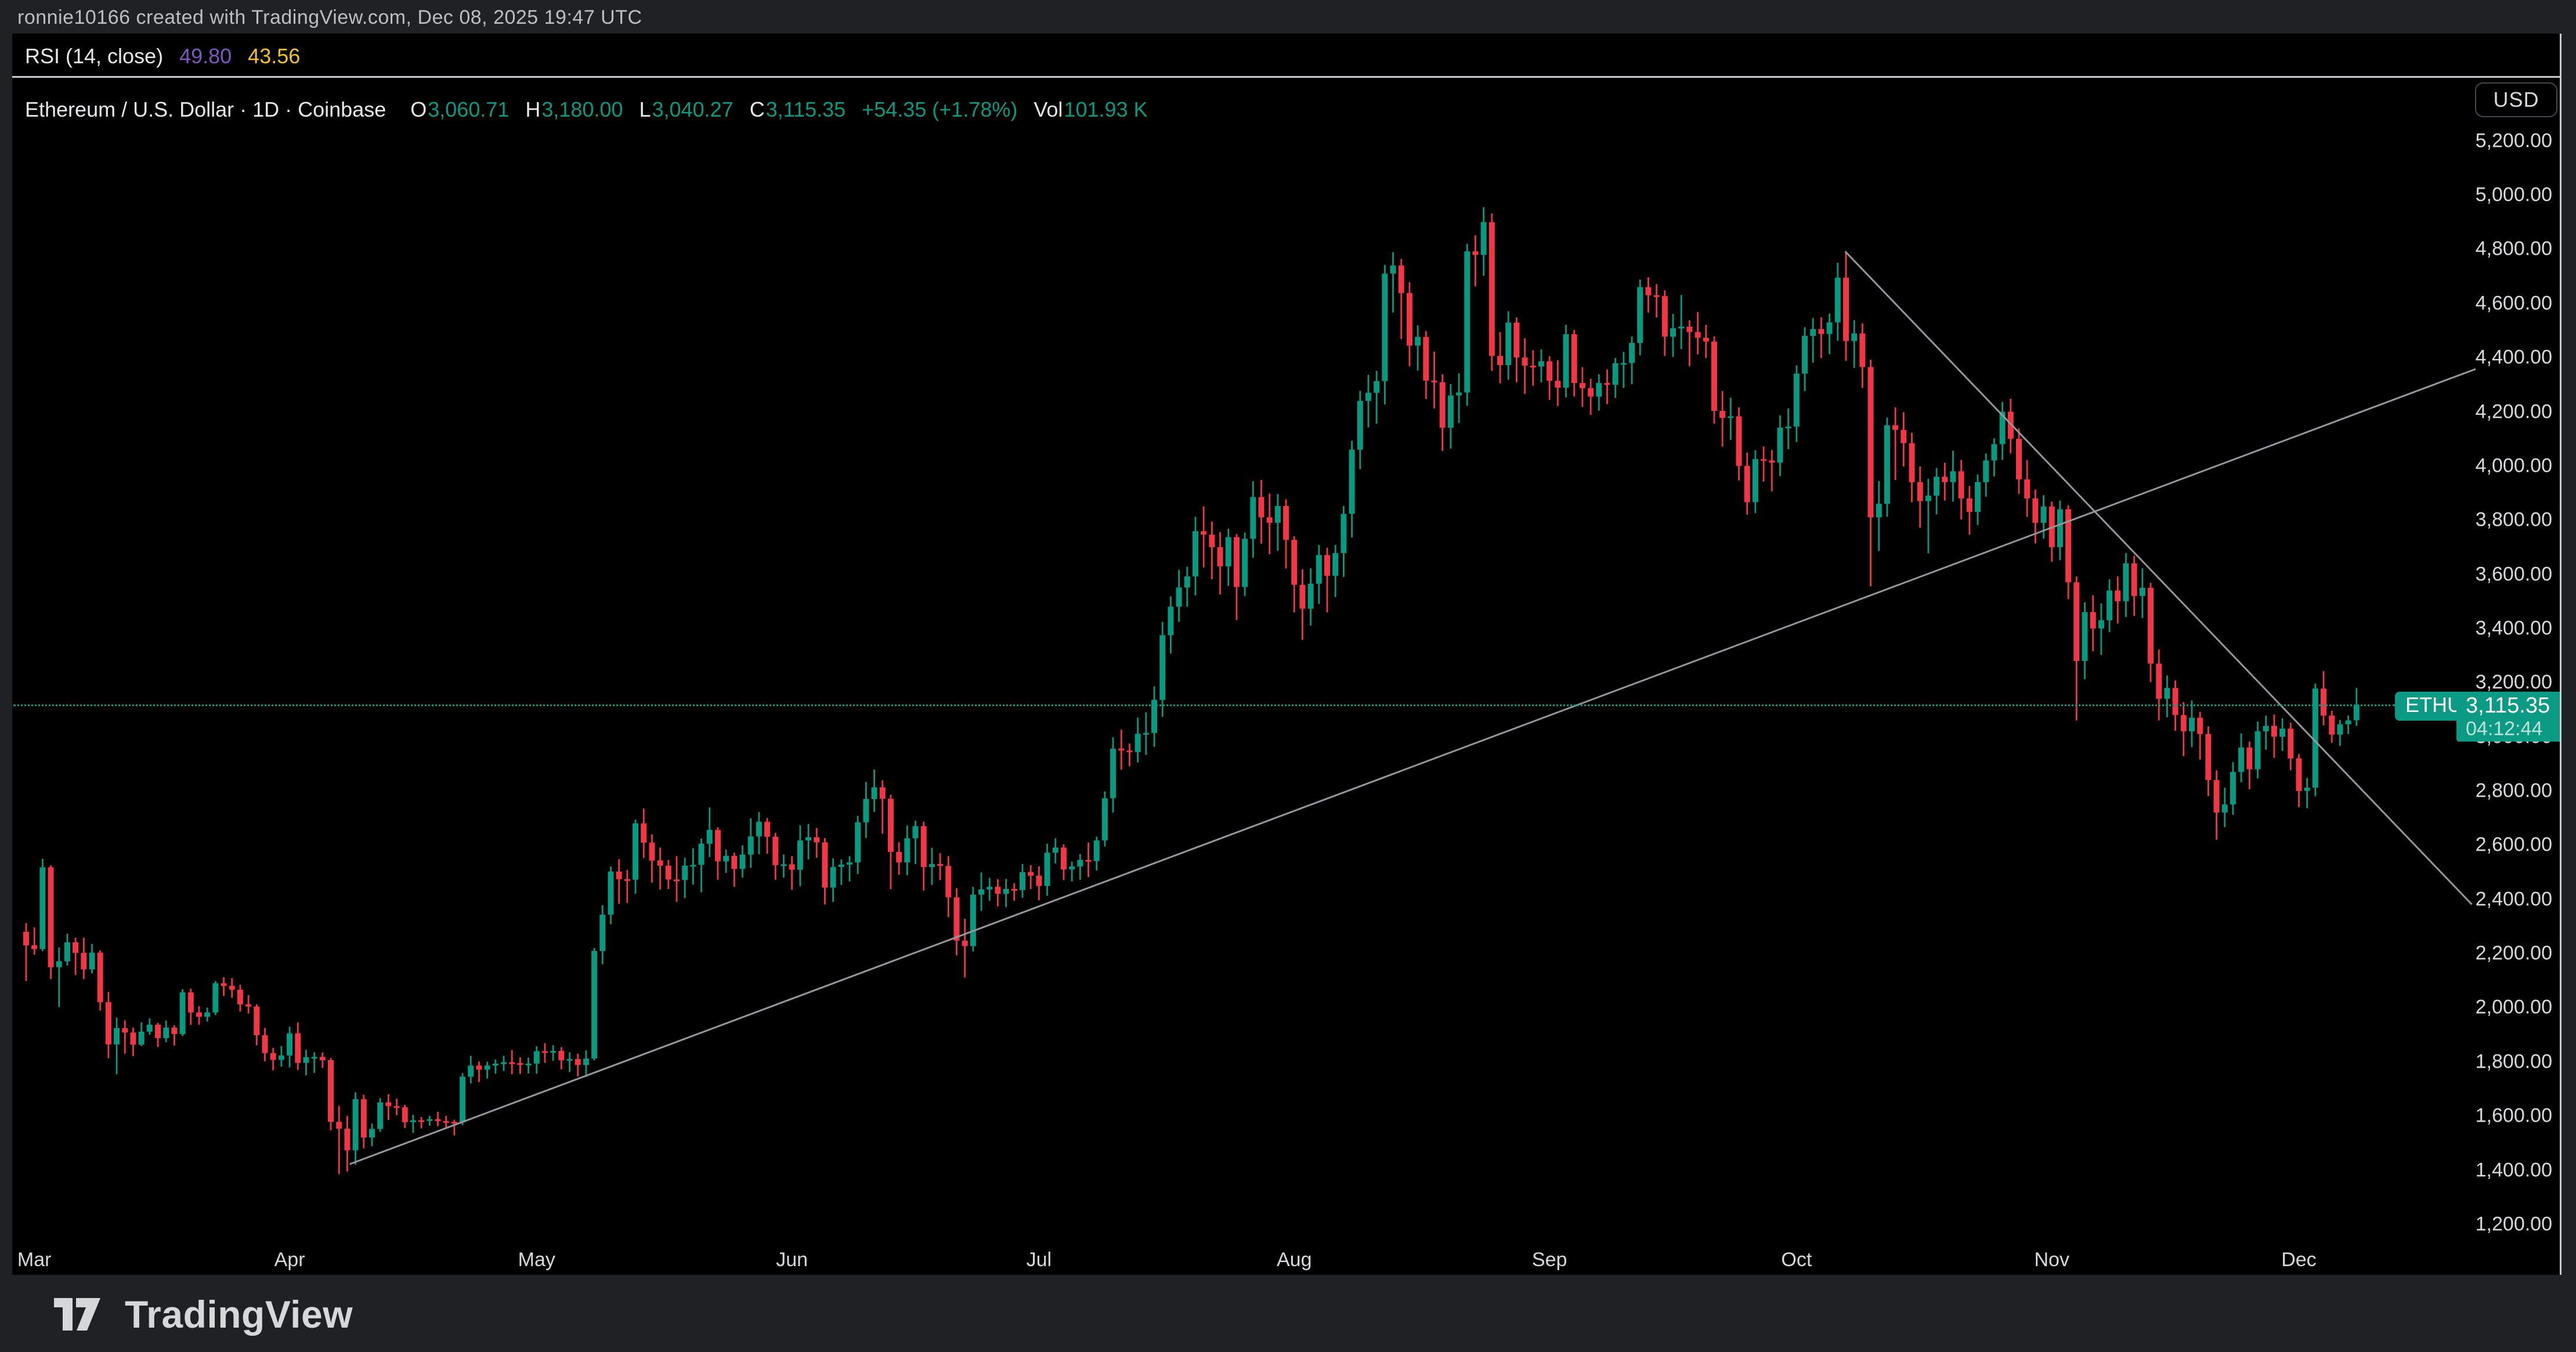 This screenshot has width=2576, height=1352. What do you see at coordinates (2513, 411) in the screenshot?
I see `price-tick-label: 4,200.00` at bounding box center [2513, 411].